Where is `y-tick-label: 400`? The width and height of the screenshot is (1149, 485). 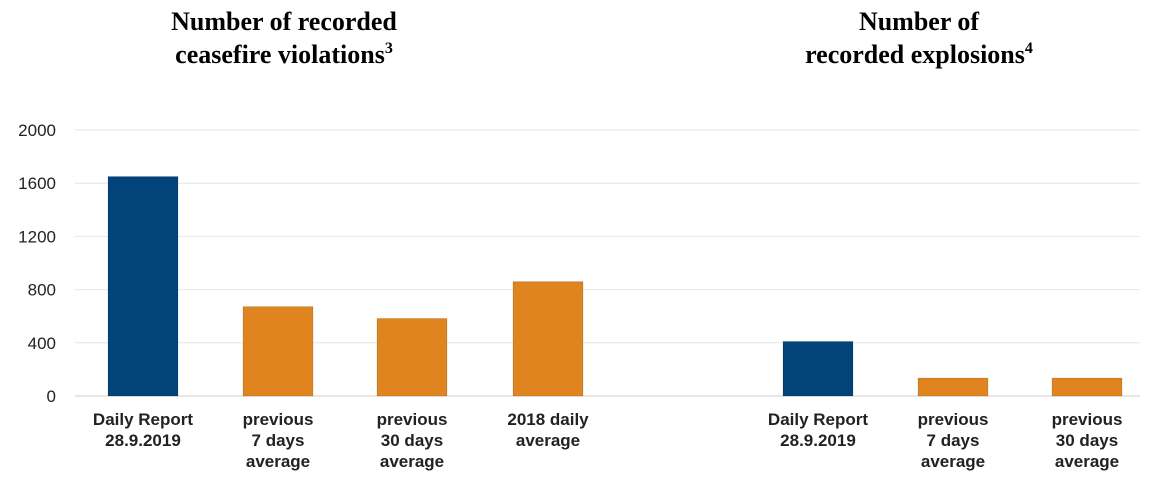
y-tick-label: 400 is located at coordinates (42, 343).